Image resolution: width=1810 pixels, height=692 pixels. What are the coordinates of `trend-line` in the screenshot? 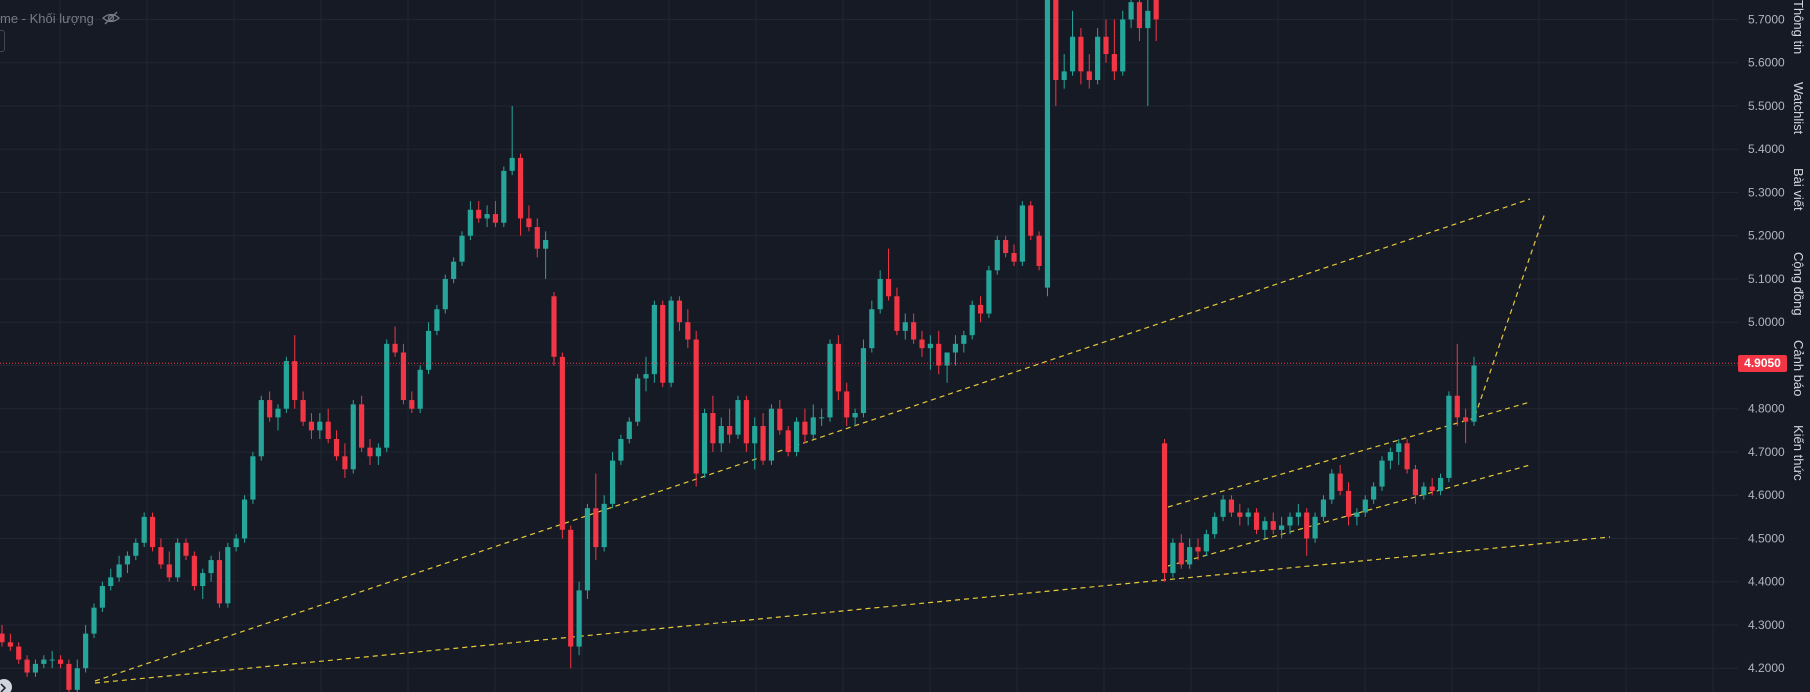 It's located at (1510, 314).